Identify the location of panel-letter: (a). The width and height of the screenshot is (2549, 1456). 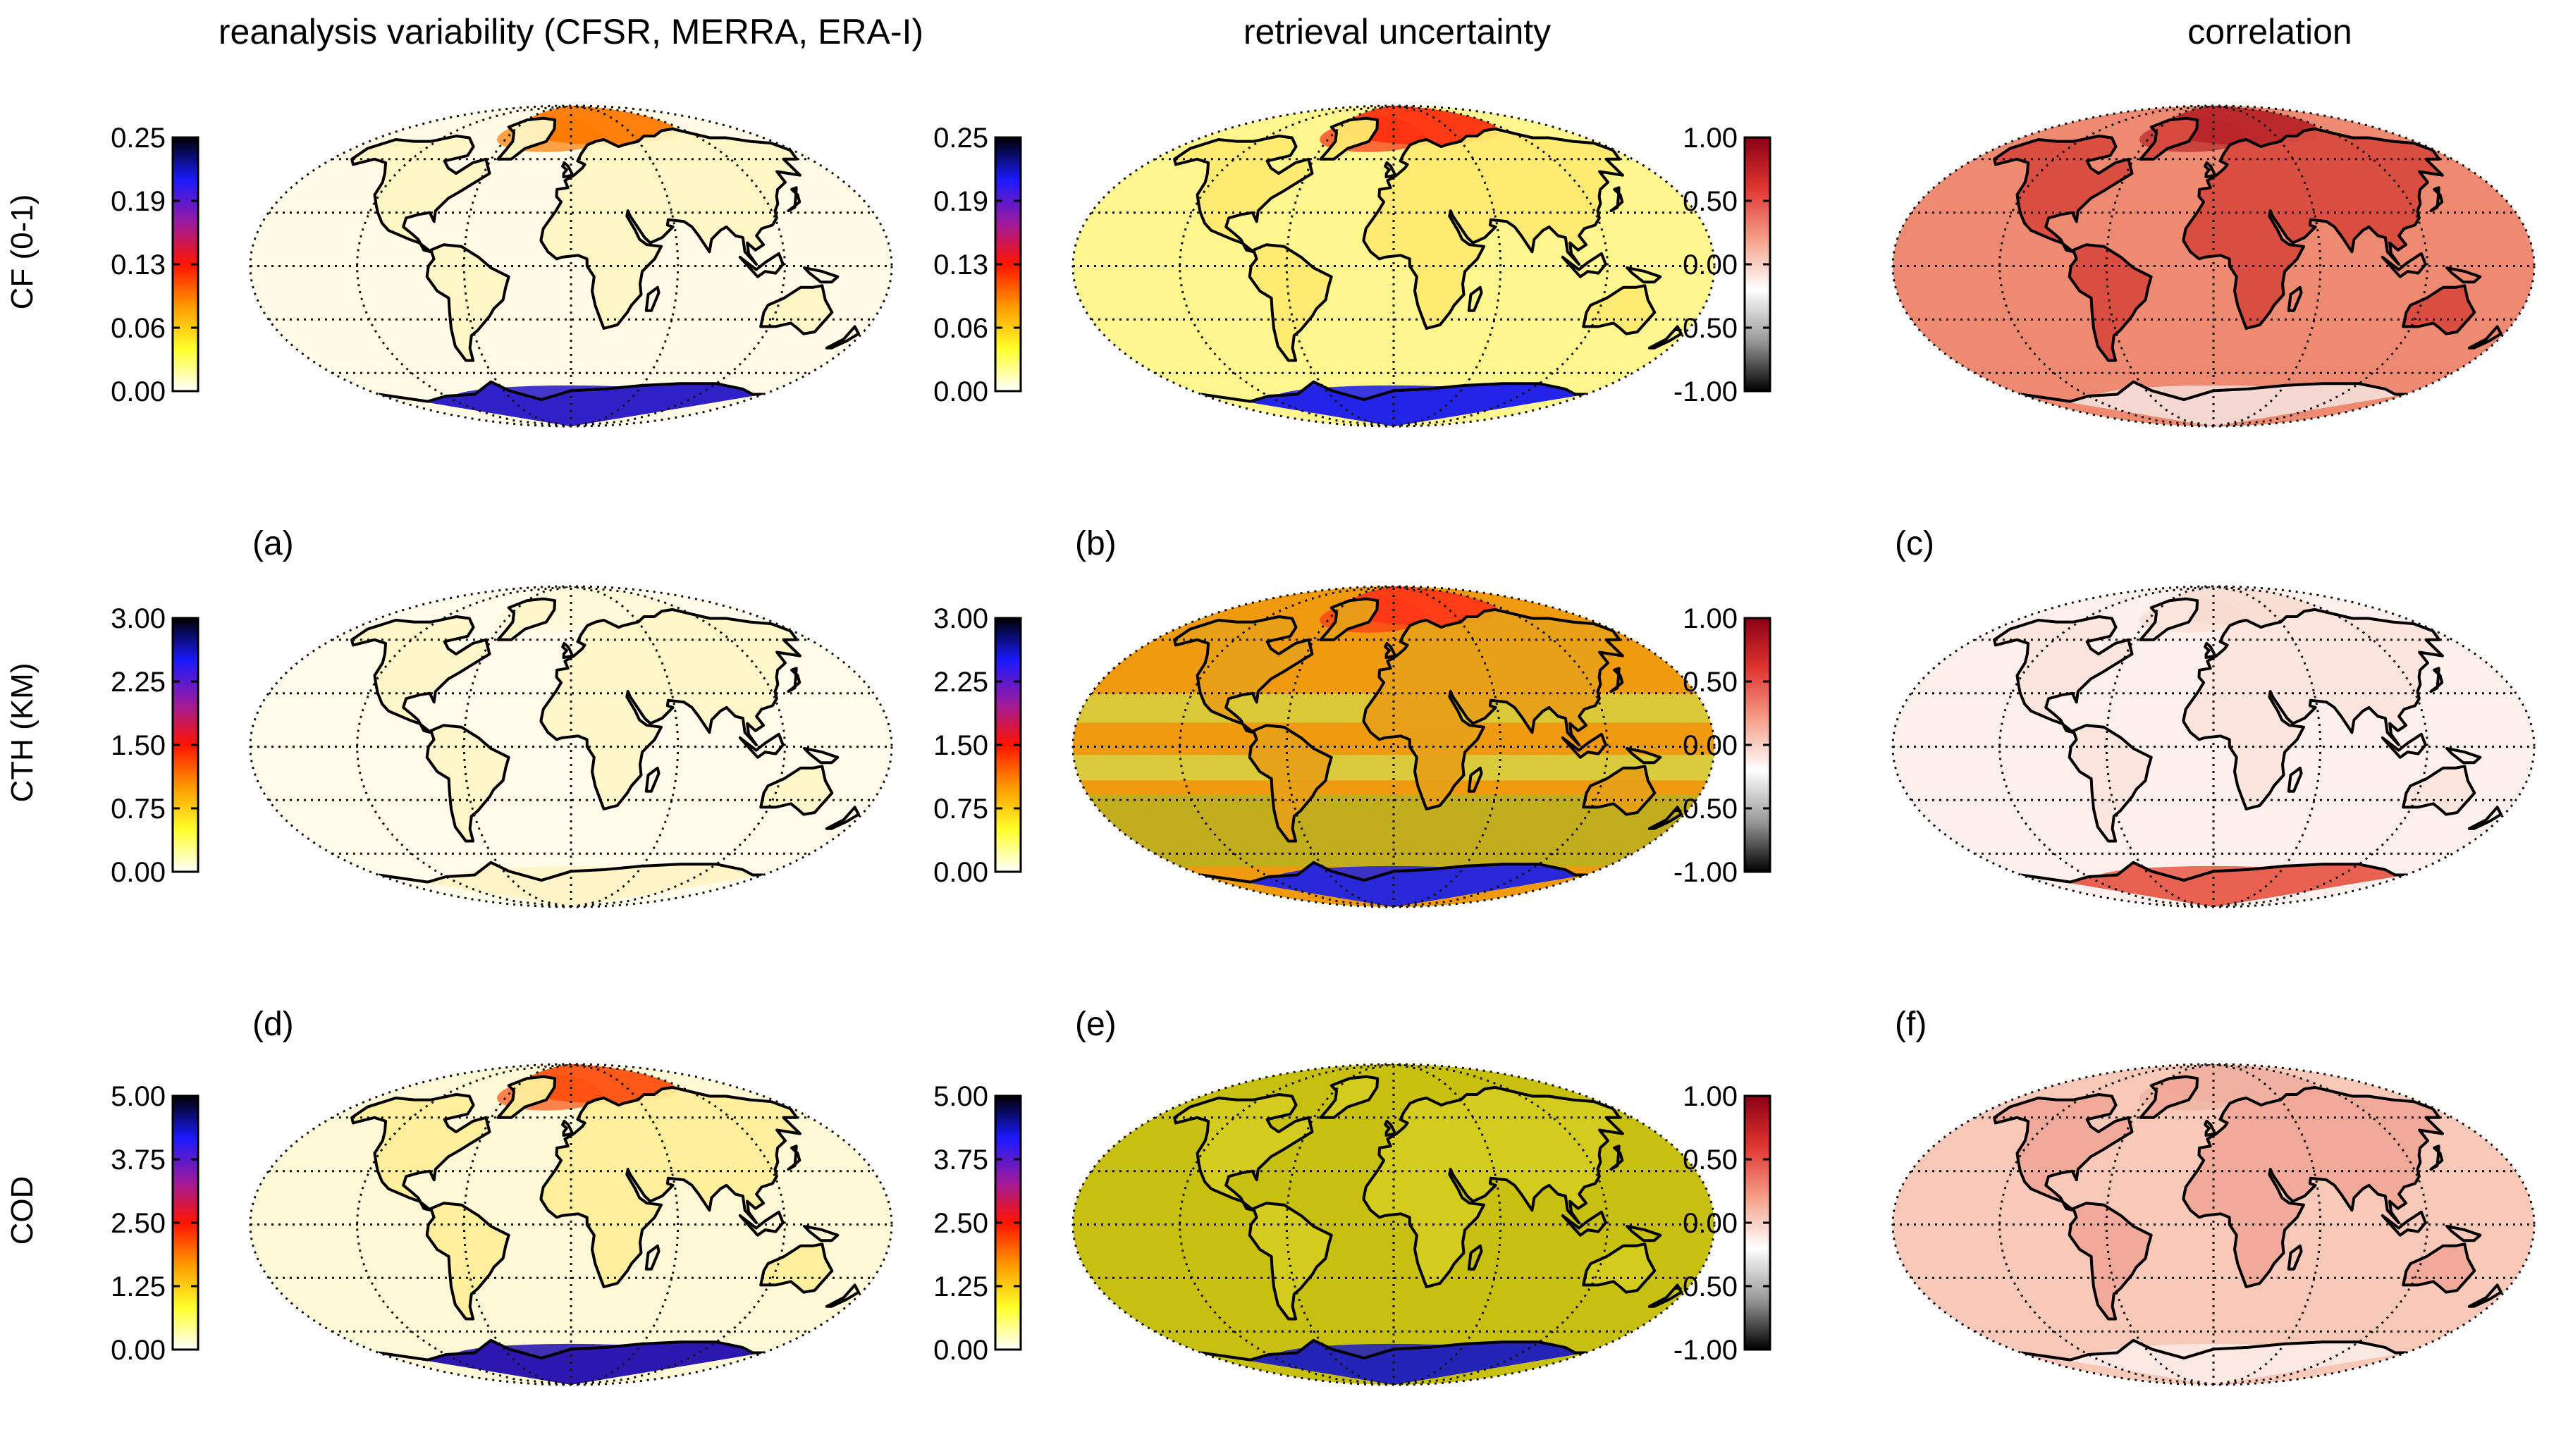
(273, 543).